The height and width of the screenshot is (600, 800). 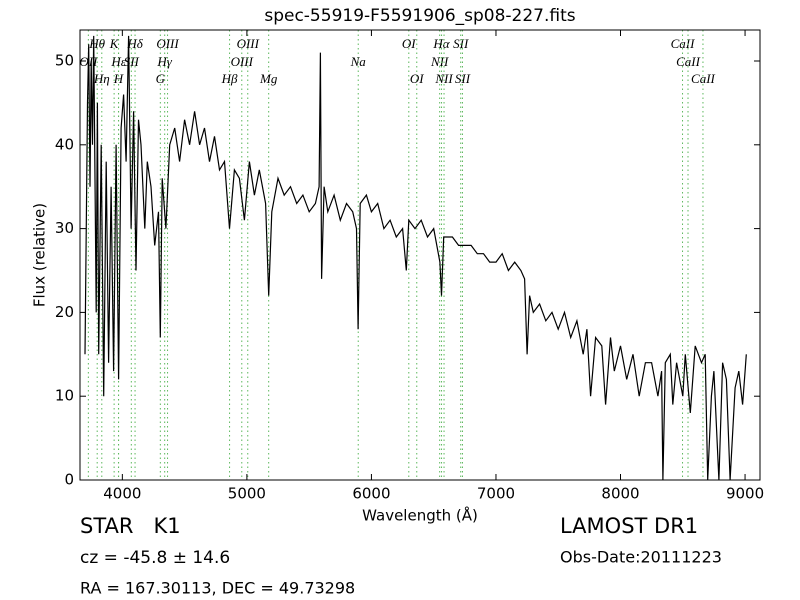 I want to click on spectral-line-label: Hη, so click(x=101, y=78).